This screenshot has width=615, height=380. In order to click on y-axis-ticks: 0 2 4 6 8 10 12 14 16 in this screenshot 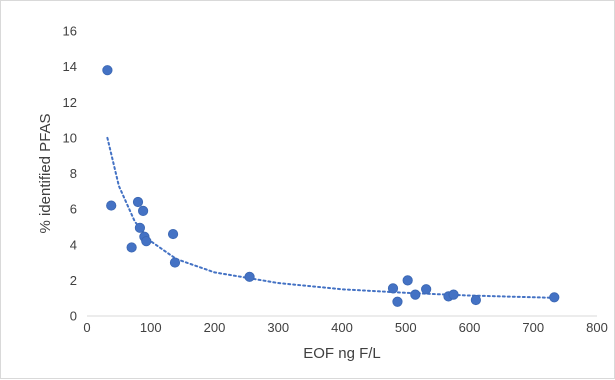, I will do `click(70, 174)`.